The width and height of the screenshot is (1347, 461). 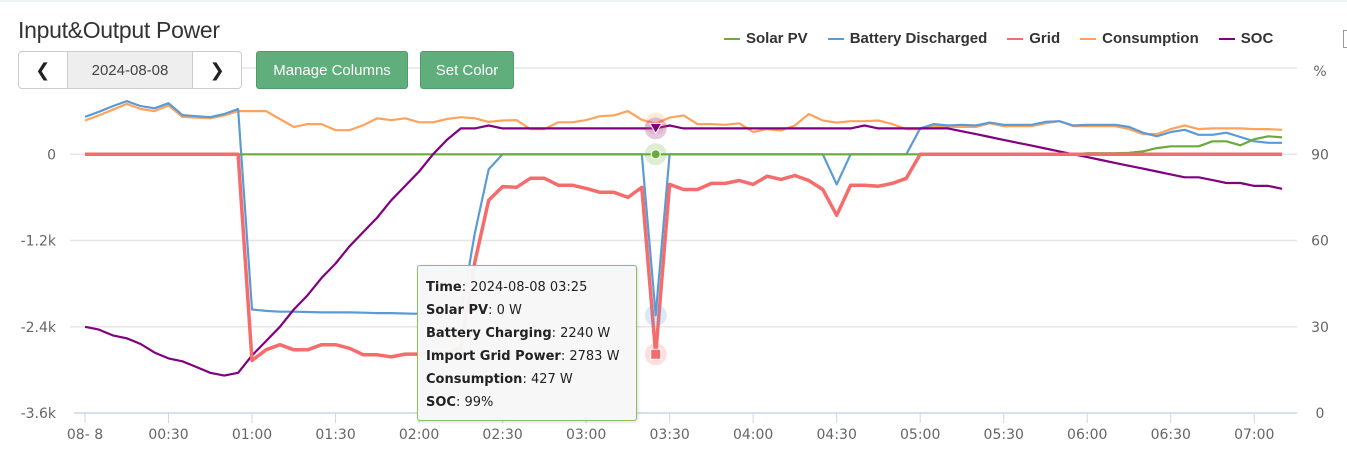 What do you see at coordinates (655, 315) in the screenshot?
I see `hover-halo` at bounding box center [655, 315].